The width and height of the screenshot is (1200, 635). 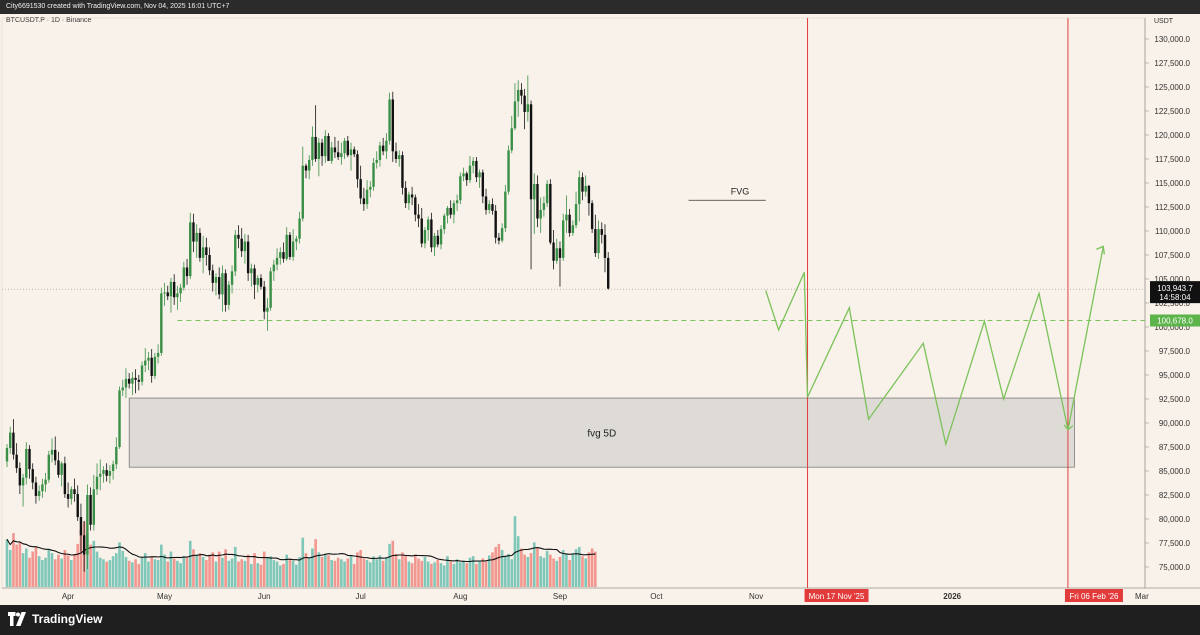 I want to click on y-tick-label: 110,000.0, so click(x=1173, y=231).